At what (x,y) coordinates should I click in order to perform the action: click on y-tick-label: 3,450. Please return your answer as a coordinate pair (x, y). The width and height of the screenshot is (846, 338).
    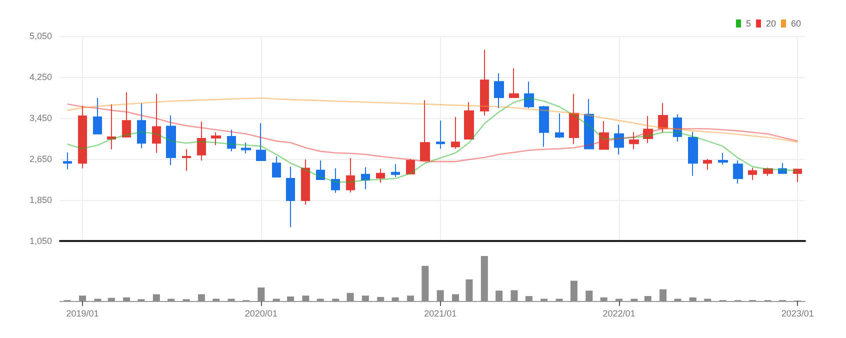
    Looking at the image, I should click on (40, 118).